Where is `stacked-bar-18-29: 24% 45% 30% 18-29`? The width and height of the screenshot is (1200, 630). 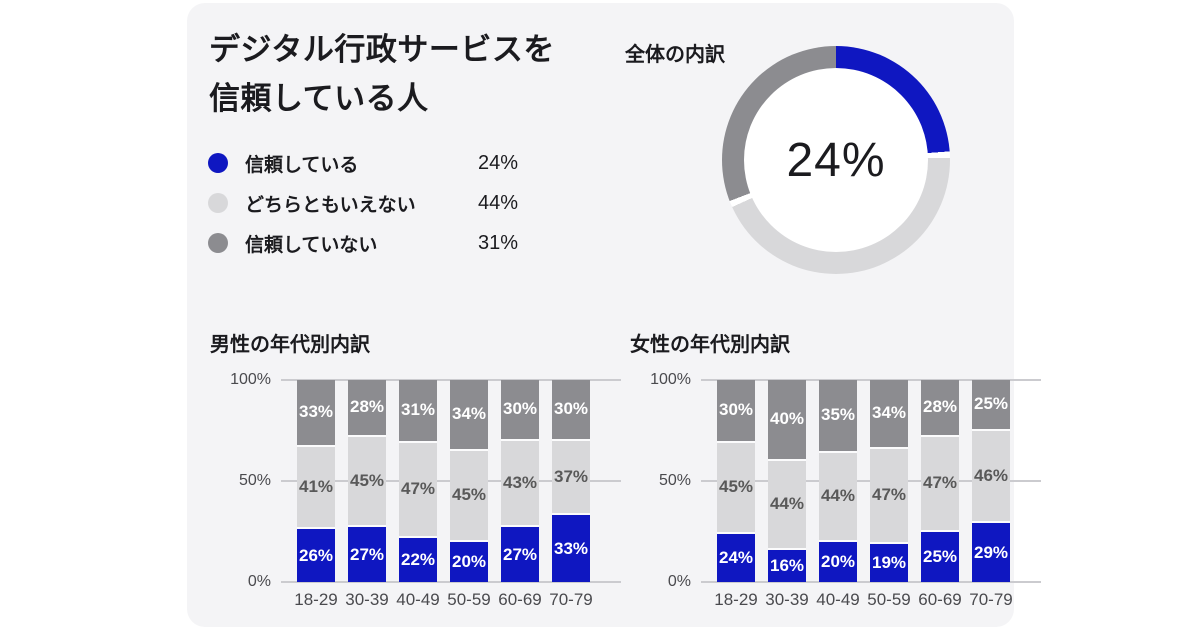
stacked-bar-18-29: 24% 45% 30% 18-29 is located at coordinates (736, 494).